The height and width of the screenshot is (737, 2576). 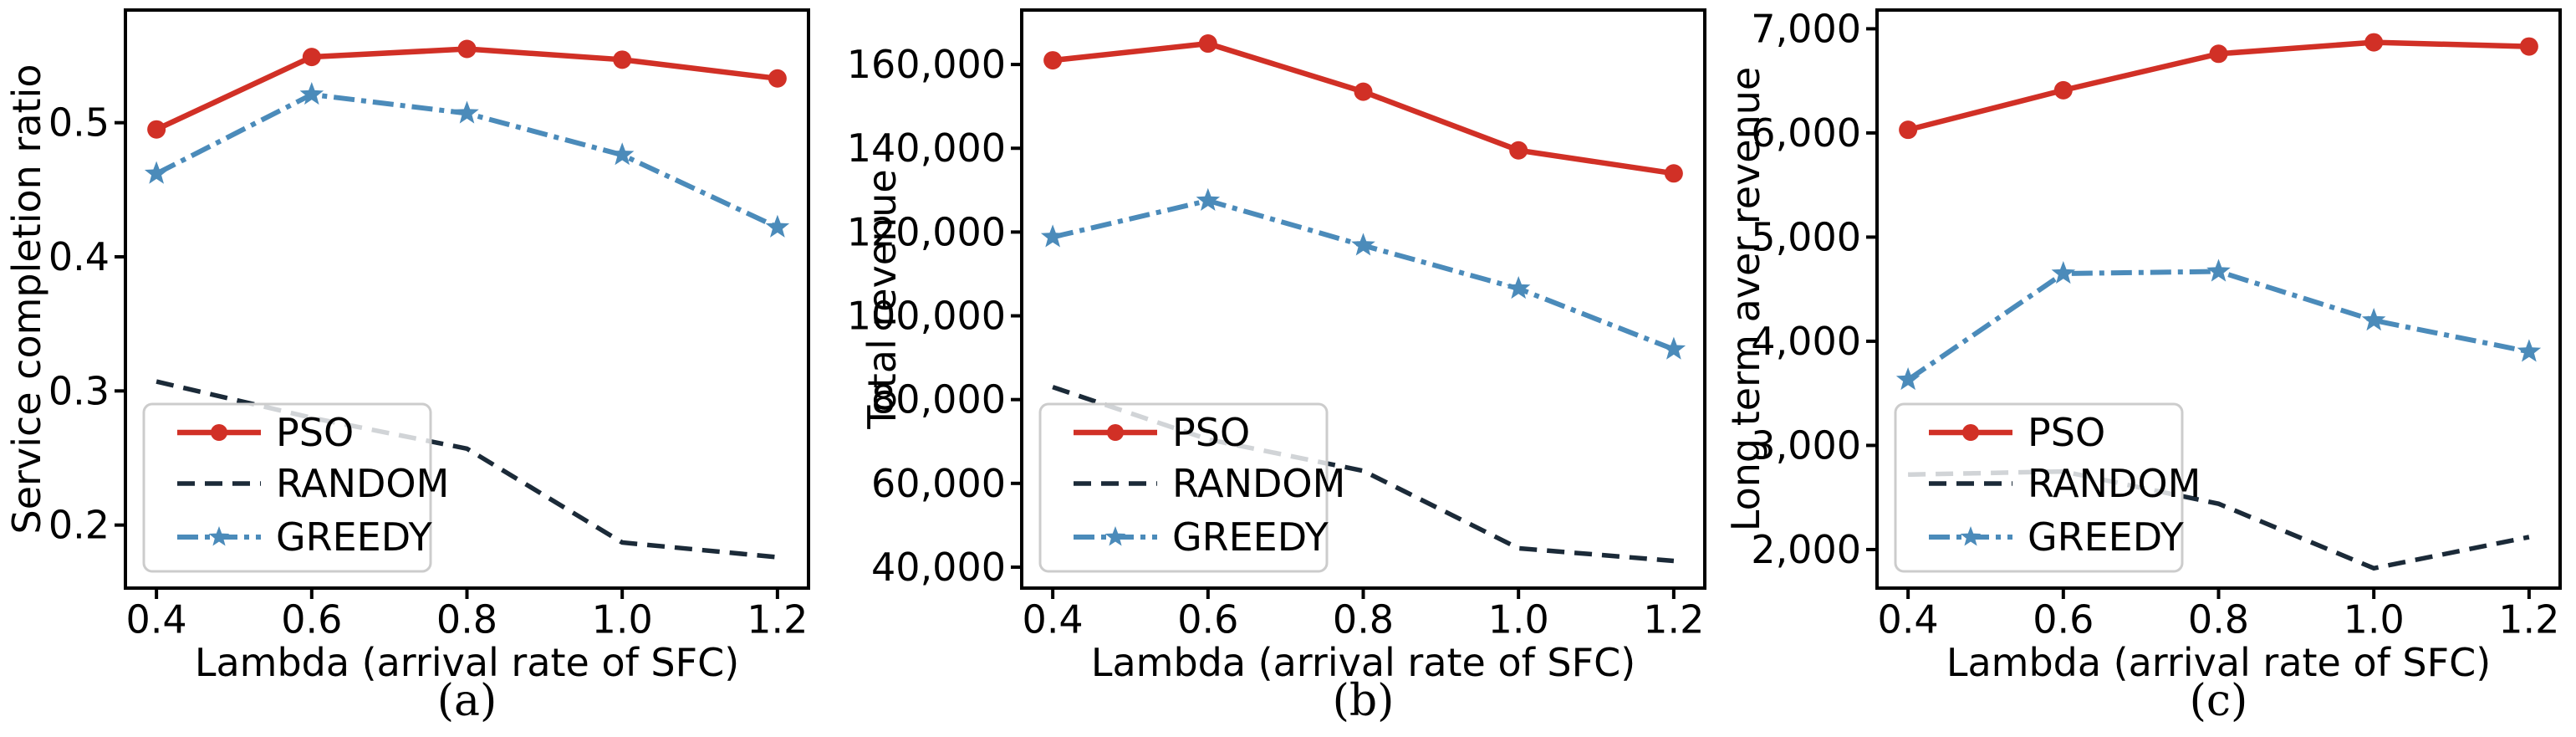 I want to click on y-tick-label: 7,000, so click(x=1806, y=28).